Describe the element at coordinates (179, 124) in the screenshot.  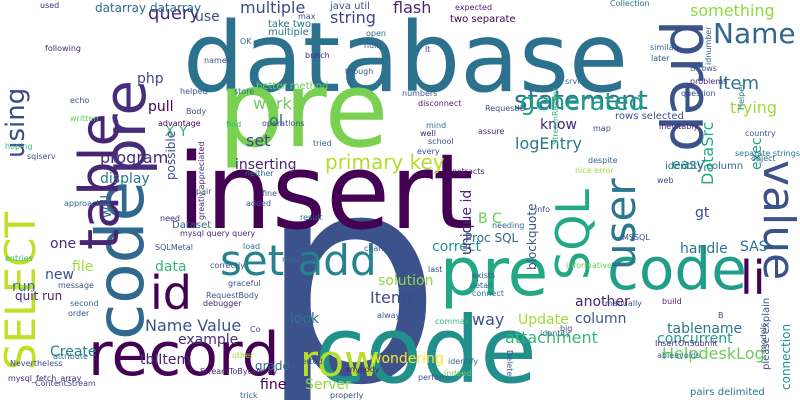
I see `word: advantage` at that location.